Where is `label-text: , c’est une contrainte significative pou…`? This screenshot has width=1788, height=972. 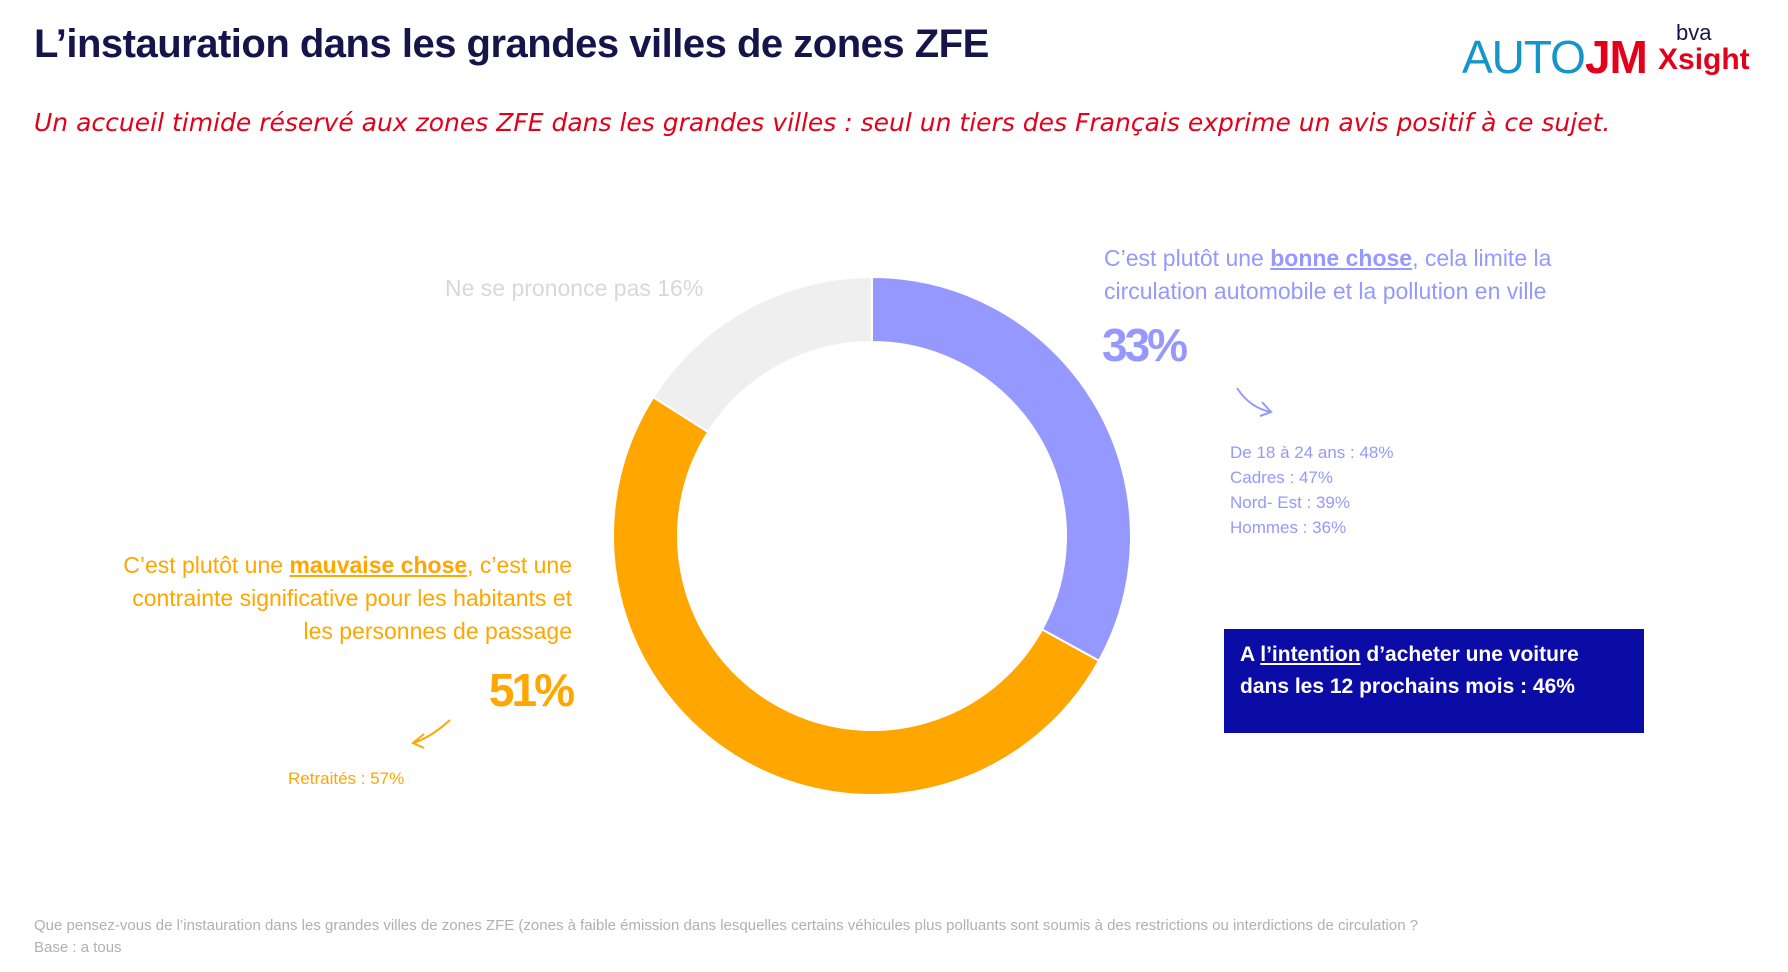 label-text: , c’est une contrainte significative pou… is located at coordinates (352, 598).